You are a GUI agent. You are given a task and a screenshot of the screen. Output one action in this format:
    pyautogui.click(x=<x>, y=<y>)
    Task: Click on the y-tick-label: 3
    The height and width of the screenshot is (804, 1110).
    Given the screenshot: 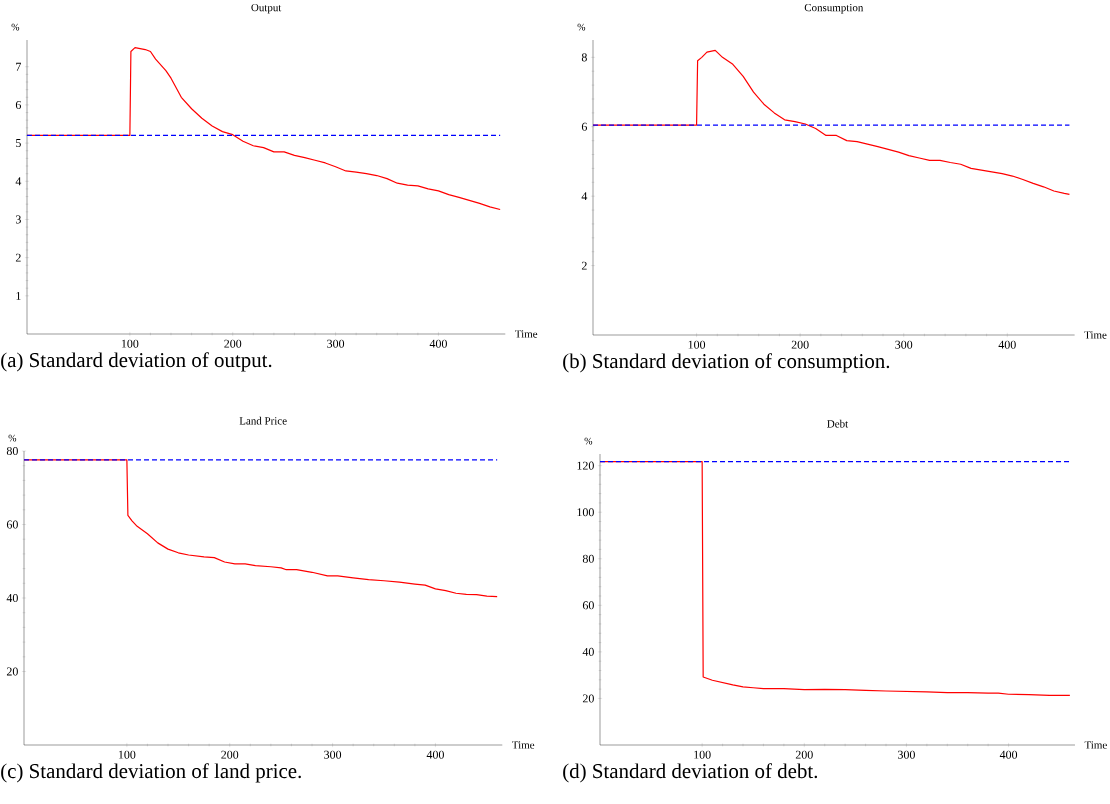 What is the action you would take?
    pyautogui.click(x=18, y=219)
    